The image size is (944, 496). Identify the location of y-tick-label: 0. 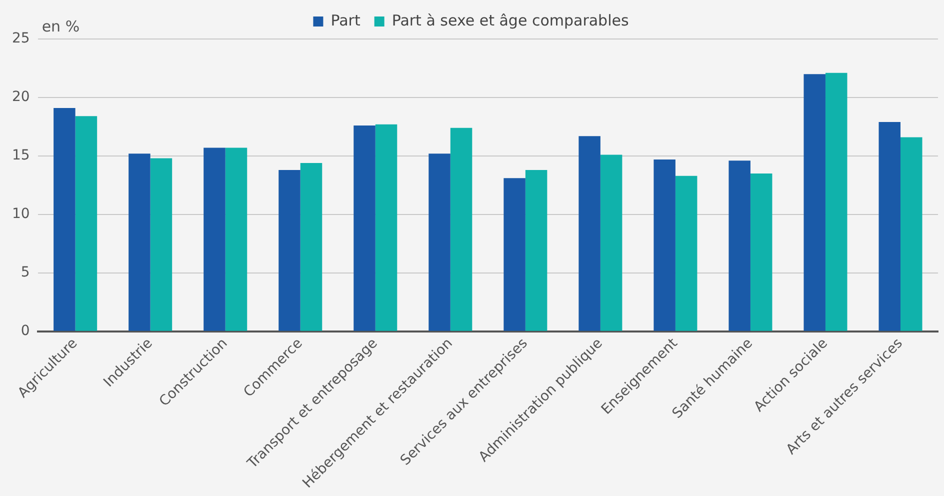
(25, 331).